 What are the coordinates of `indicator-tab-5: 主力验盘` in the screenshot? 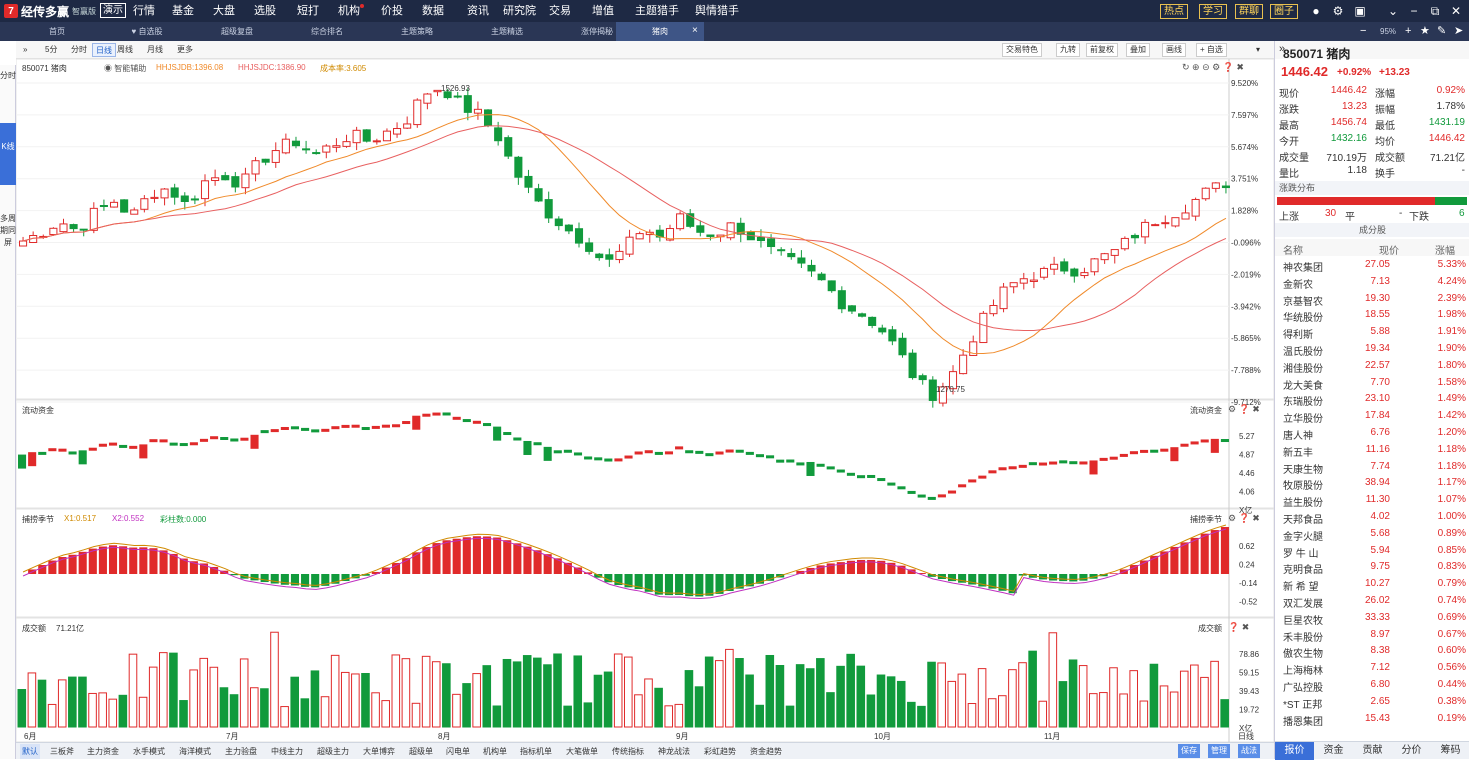 It's located at (241, 751).